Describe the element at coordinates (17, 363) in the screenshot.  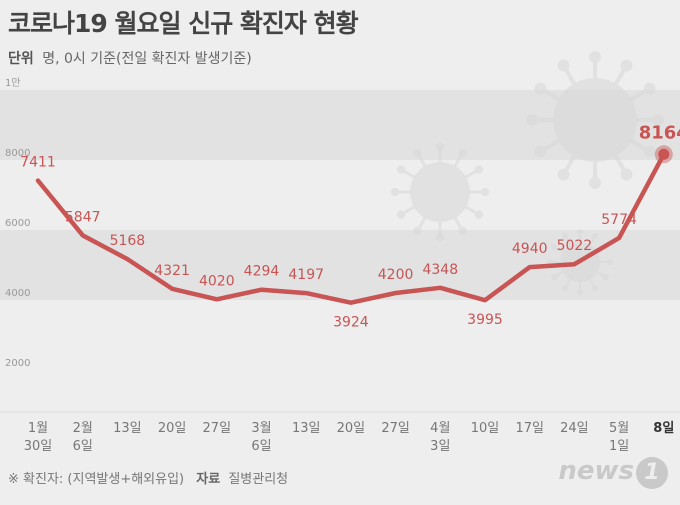
I see `y-tick-label: 2000` at that location.